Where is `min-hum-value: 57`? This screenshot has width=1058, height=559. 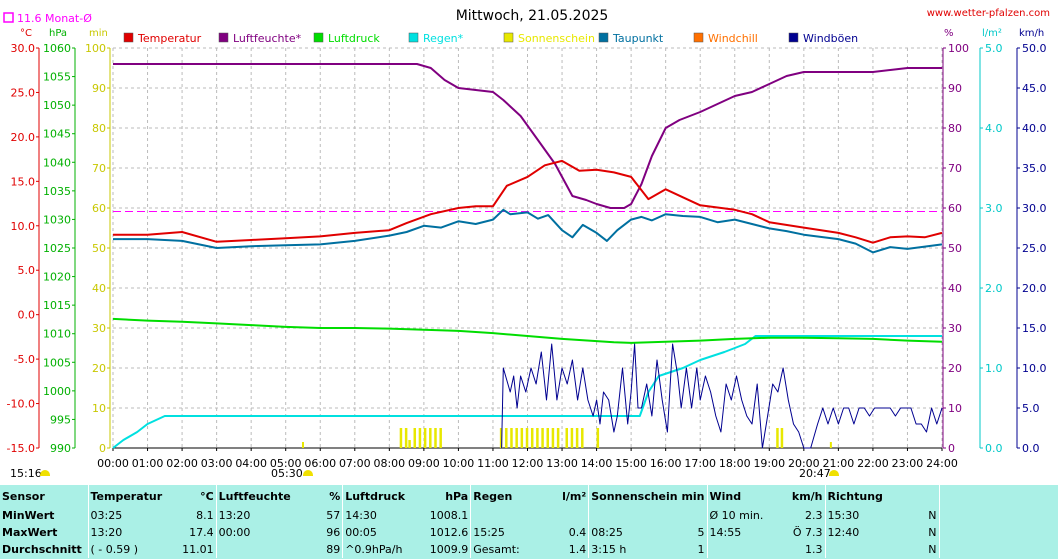
min-hum-value: 57 is located at coordinates (333, 515).